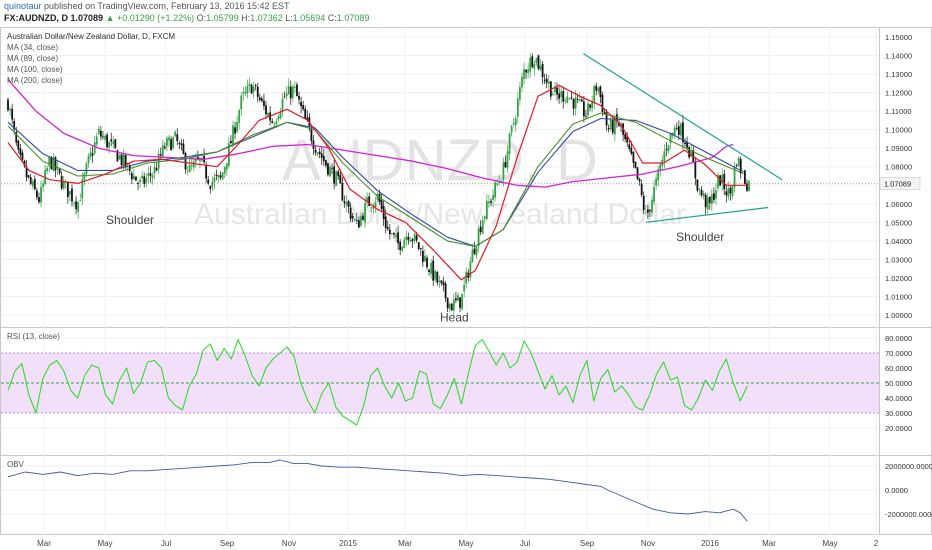 The height and width of the screenshot is (550, 932). Describe the element at coordinates (898, 368) in the screenshot. I see `rsi-tick-label: 60.0000` at that location.